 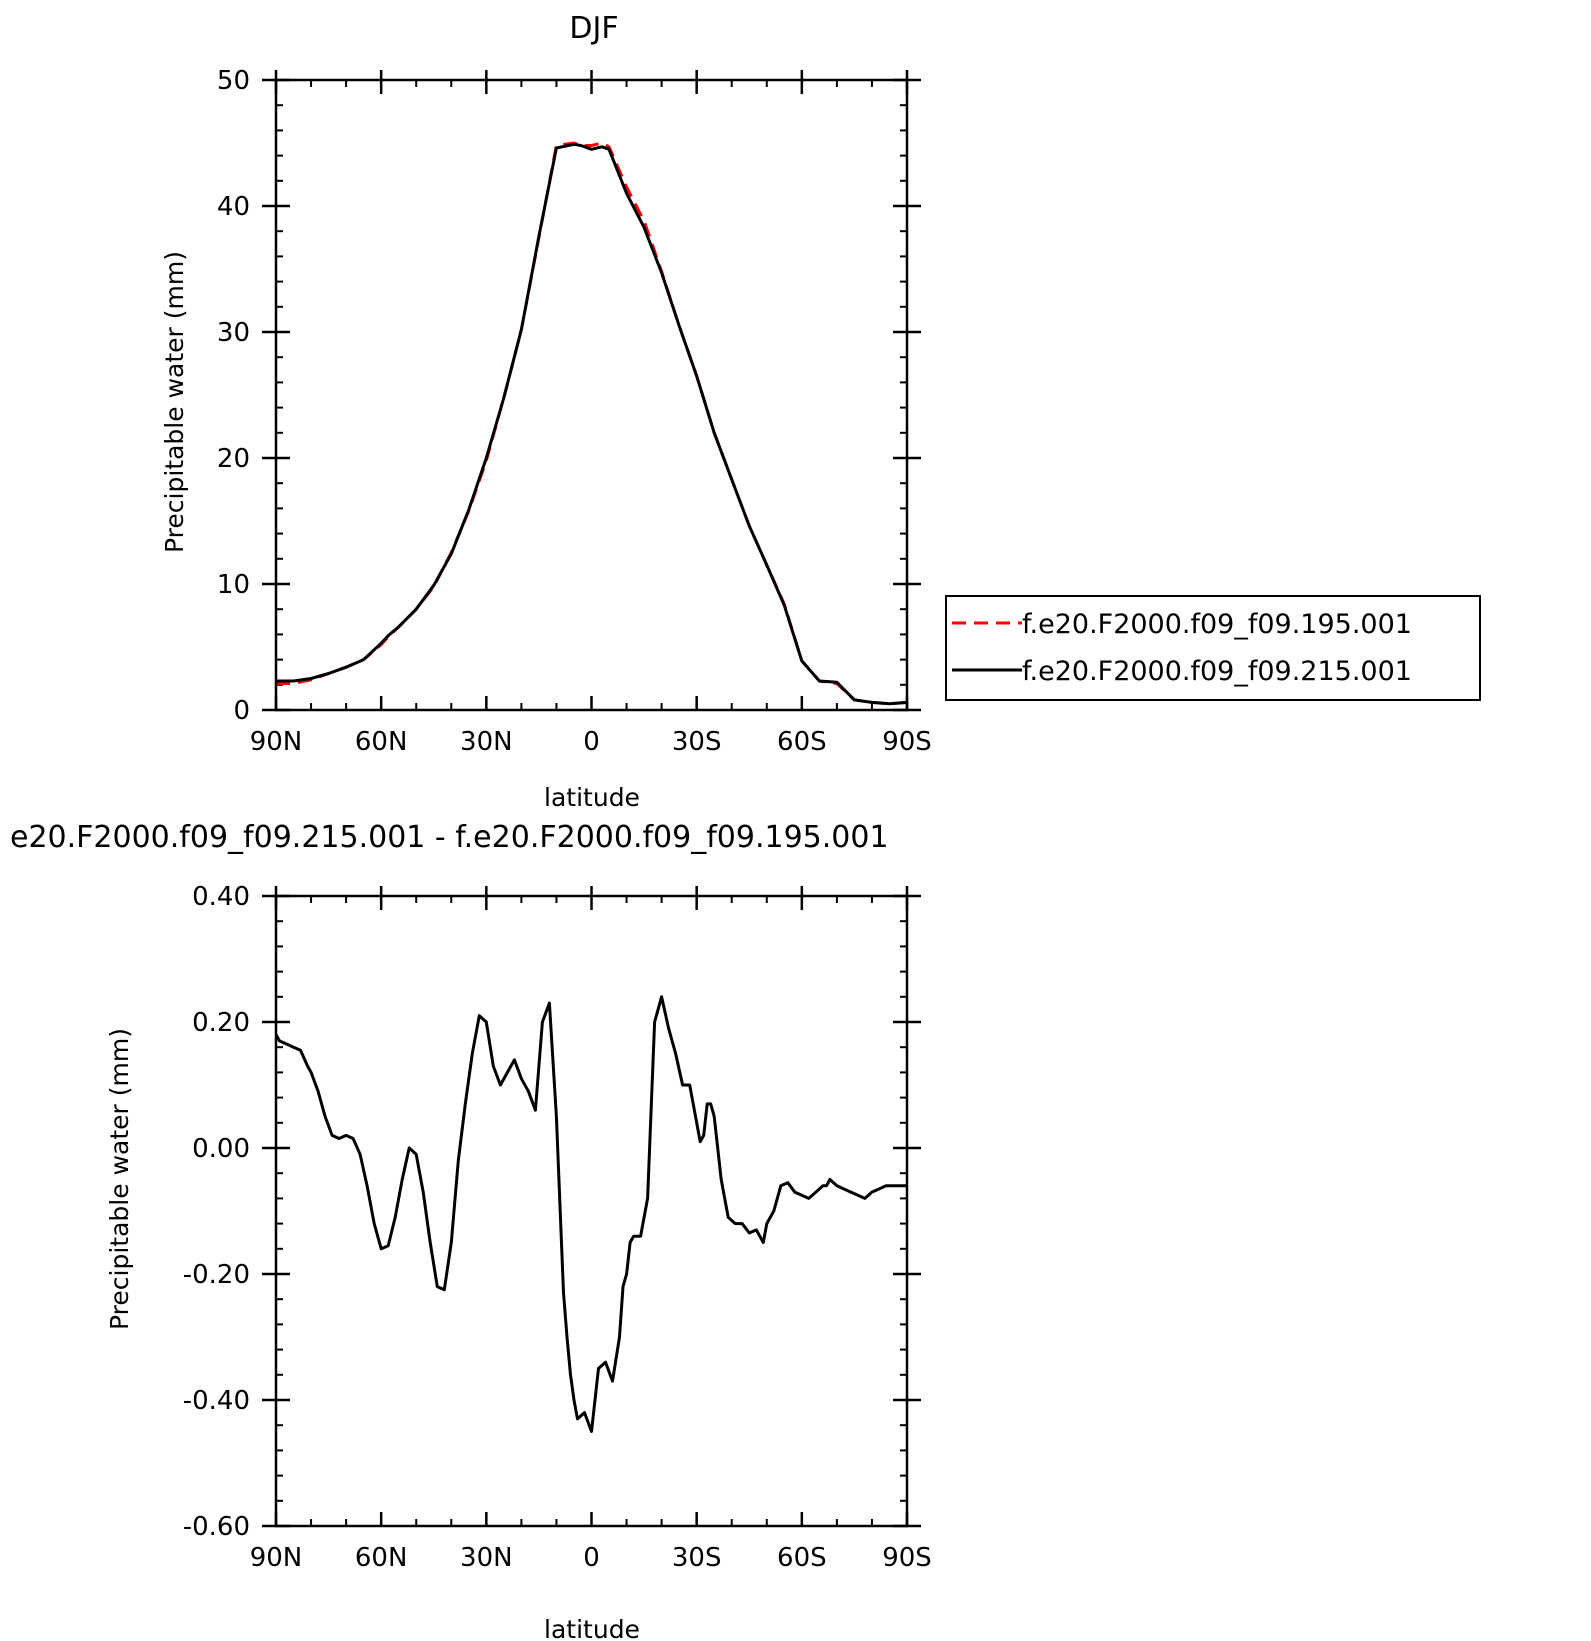 What do you see at coordinates (591, 1558) in the screenshot?
I see `bottom-xtick-label: 0` at bounding box center [591, 1558].